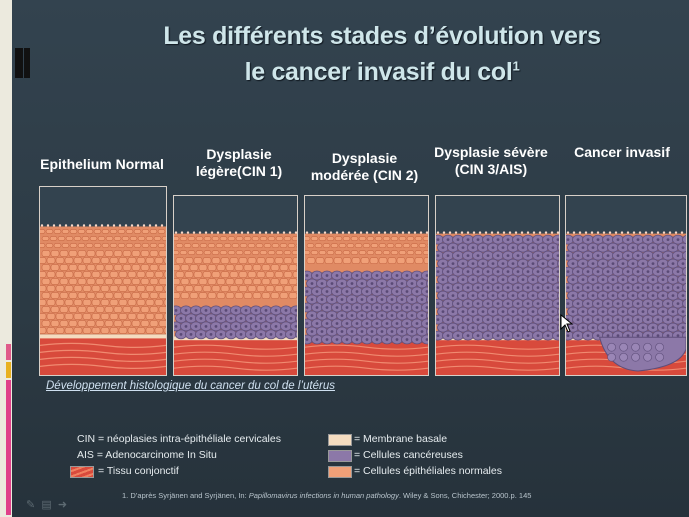 This screenshot has width=689, height=517. What do you see at coordinates (428, 471) in the screenshot?
I see `legend-normales: = Cellules épithéliales normales` at bounding box center [428, 471].